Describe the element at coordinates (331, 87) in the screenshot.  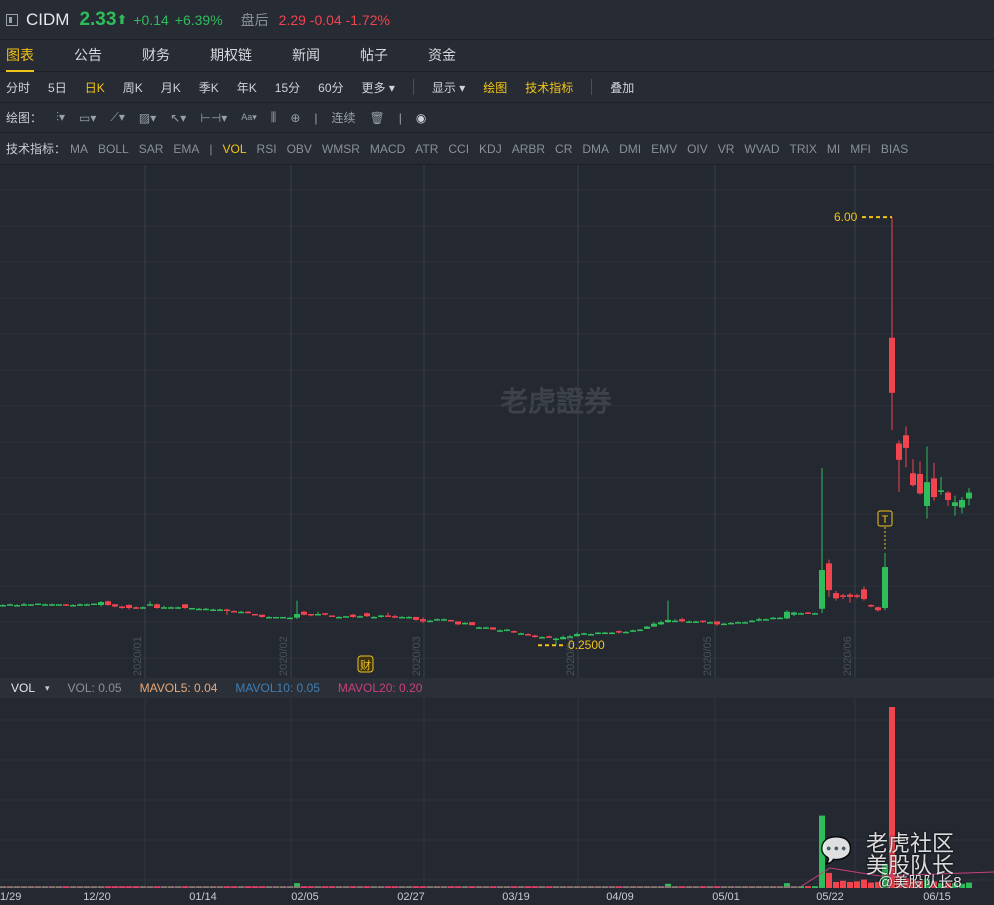
I see `period-8: 60分` at that location.